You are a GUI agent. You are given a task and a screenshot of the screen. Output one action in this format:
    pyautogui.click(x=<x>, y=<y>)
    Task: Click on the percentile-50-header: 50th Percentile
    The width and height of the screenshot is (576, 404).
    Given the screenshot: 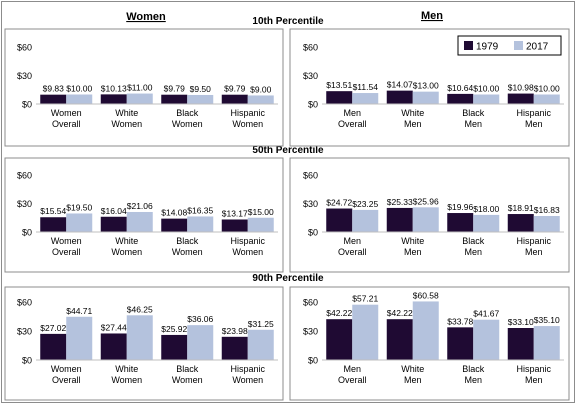 What is the action you would take?
    pyautogui.click(x=288, y=150)
    